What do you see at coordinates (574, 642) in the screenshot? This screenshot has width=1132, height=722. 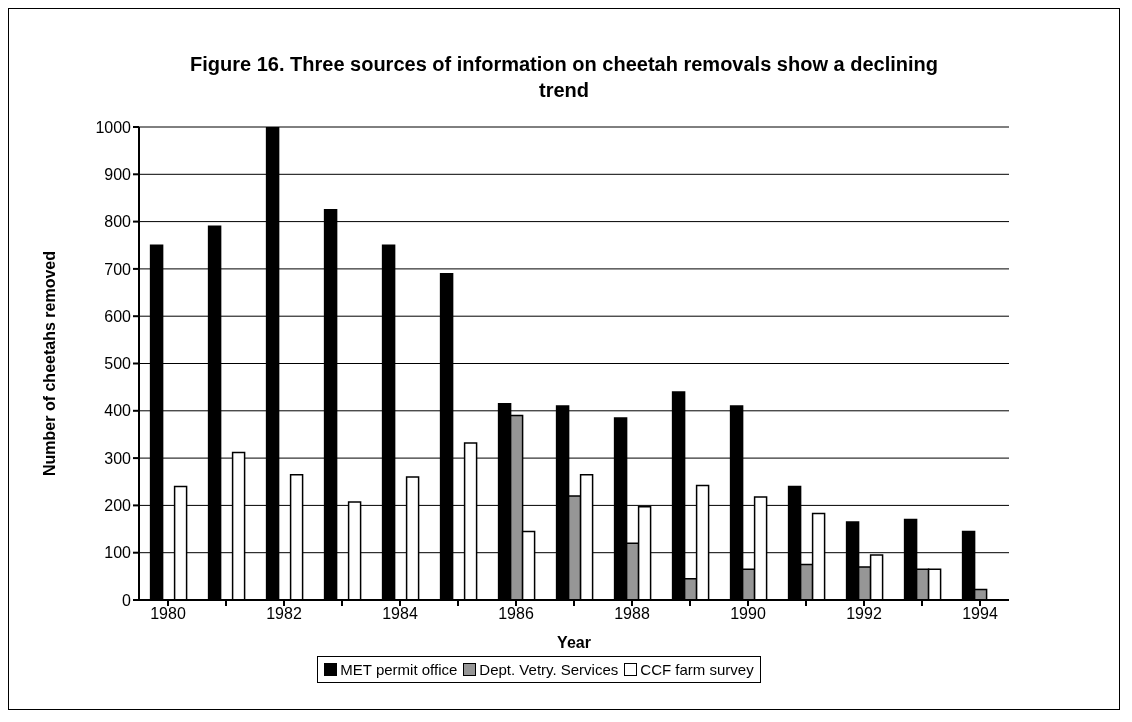 I see `x-axis-title: Year` at bounding box center [574, 642].